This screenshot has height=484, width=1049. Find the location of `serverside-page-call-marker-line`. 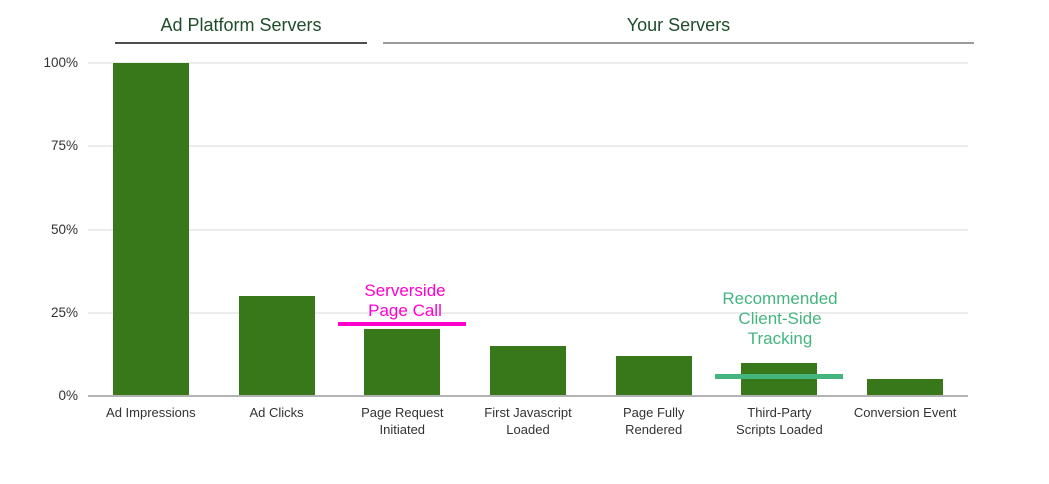

serverside-page-call-marker-line is located at coordinates (402, 324).